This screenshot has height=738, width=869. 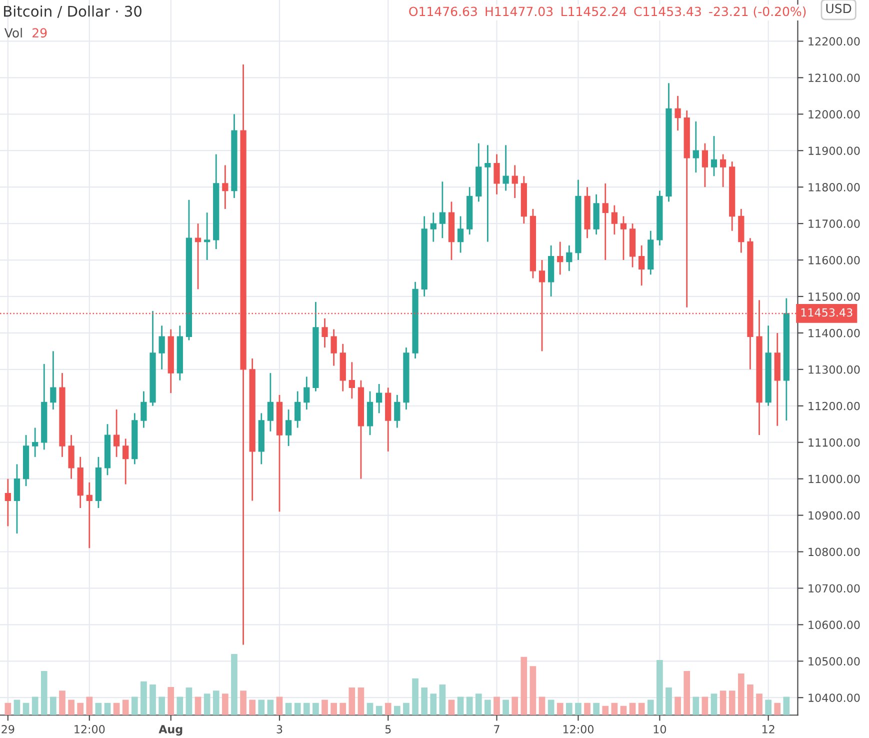 I want to click on y-tick-label: 10900.00, so click(x=834, y=515).